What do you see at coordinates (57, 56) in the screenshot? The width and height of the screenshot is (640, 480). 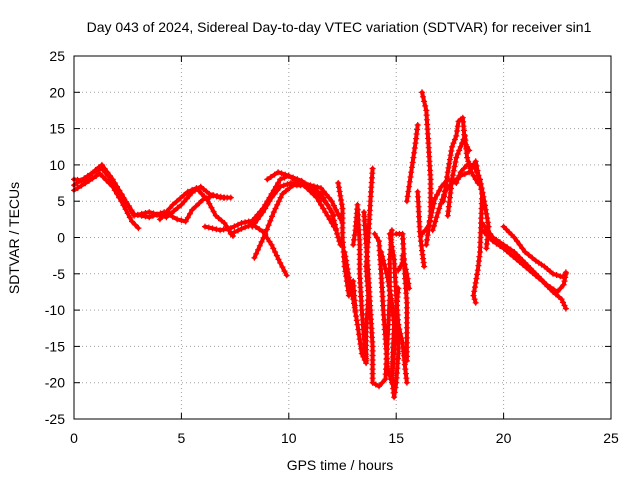 I see `y-tick-label: 25` at bounding box center [57, 56].